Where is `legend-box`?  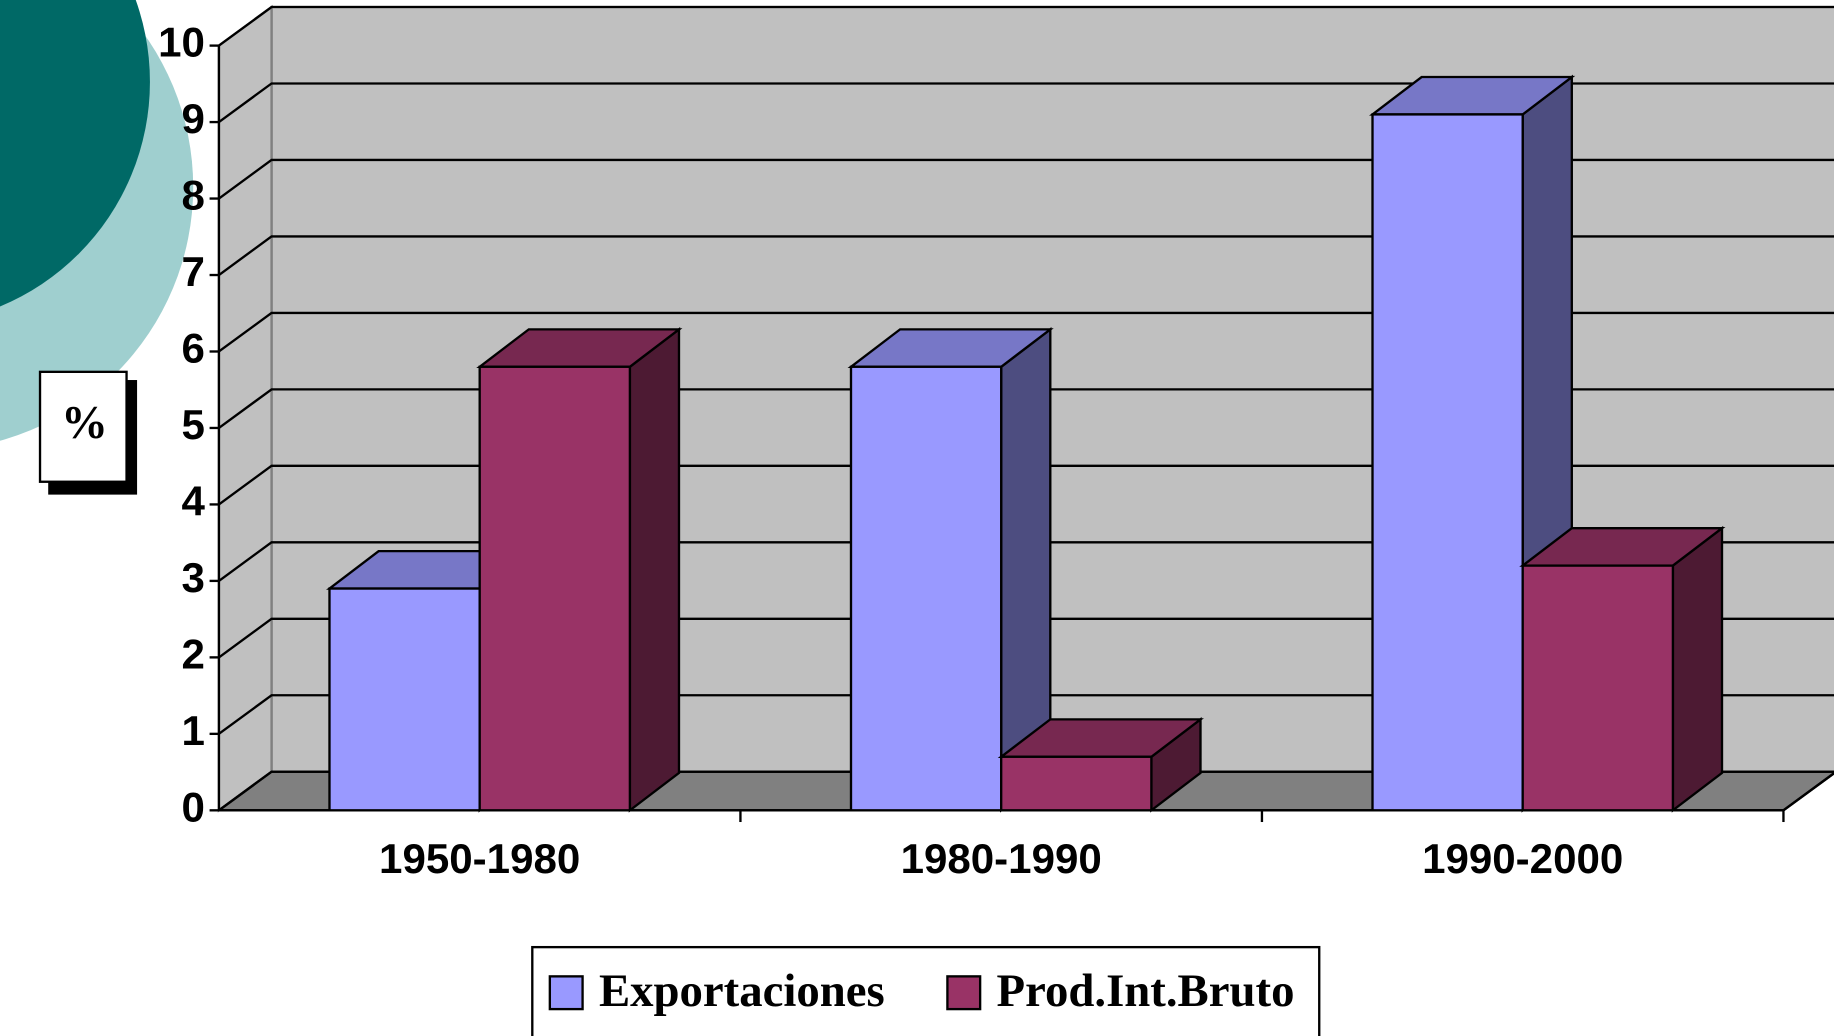 legend-box is located at coordinates (926, 990).